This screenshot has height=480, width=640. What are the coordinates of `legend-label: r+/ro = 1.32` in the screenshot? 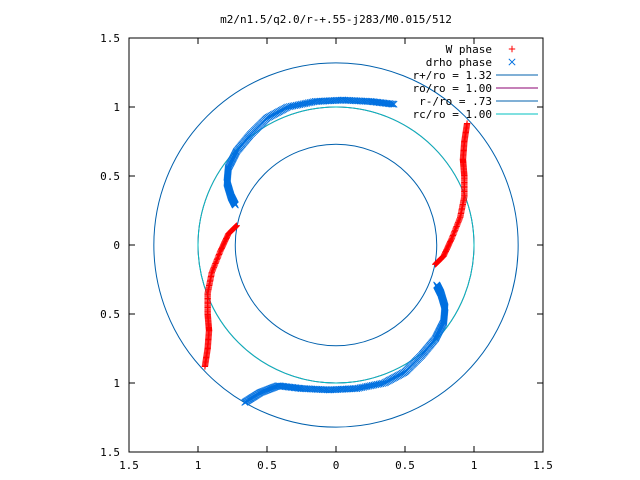 It's located at (452, 75).